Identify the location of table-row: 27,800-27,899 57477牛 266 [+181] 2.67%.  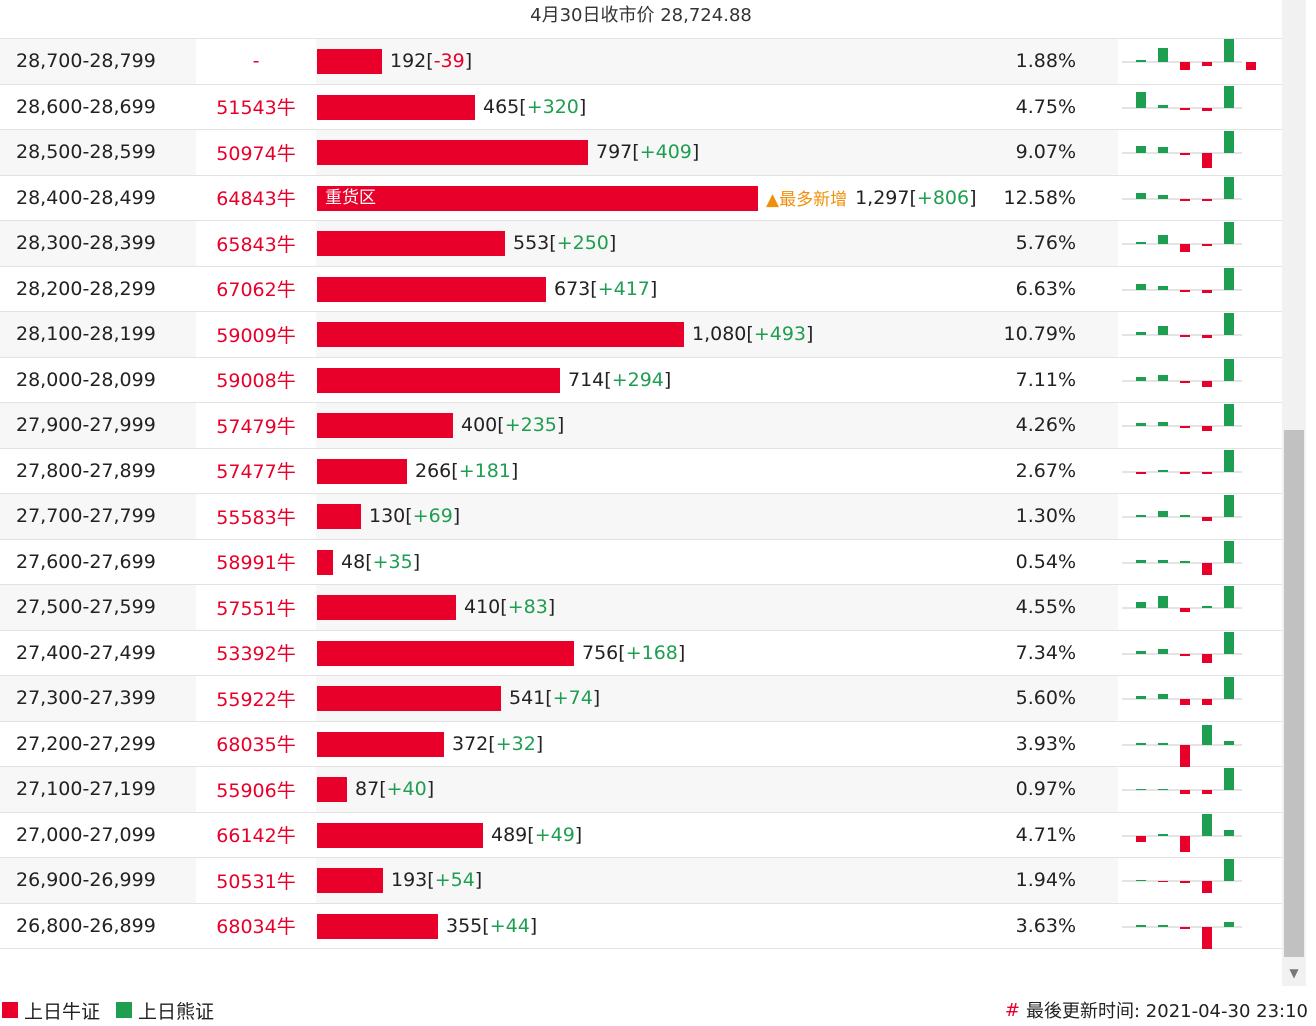
(641, 471).